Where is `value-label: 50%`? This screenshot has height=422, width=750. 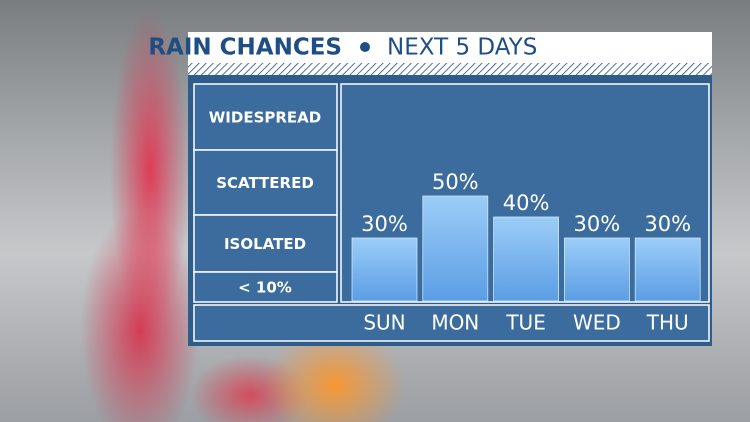
value-label: 50% is located at coordinates (455, 182).